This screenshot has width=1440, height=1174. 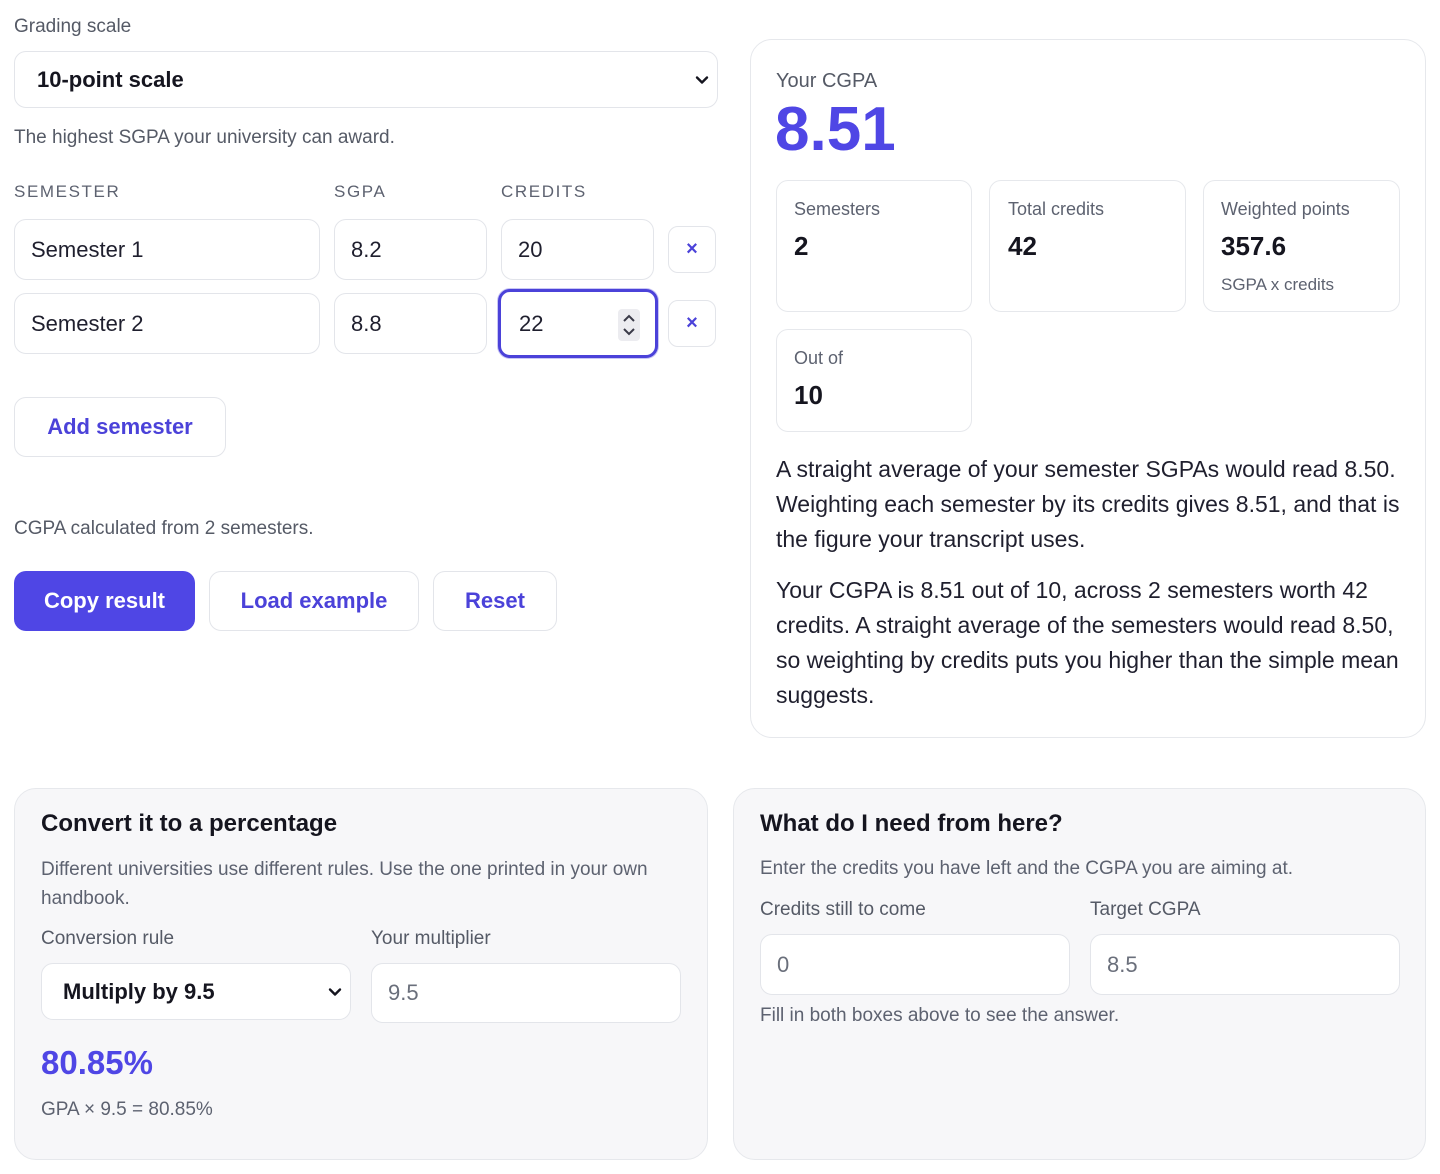 I want to click on conversion-rule-label: Conversion rule, so click(x=108, y=938).